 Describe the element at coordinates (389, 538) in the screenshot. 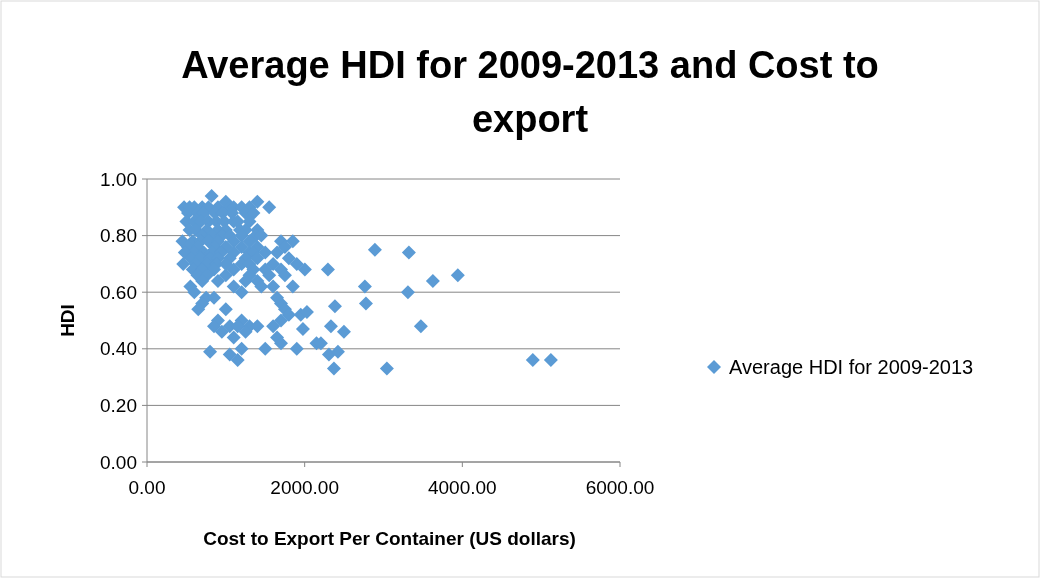

I see `x-axis-title: Cost to Export Per Container (US dollars)` at that location.